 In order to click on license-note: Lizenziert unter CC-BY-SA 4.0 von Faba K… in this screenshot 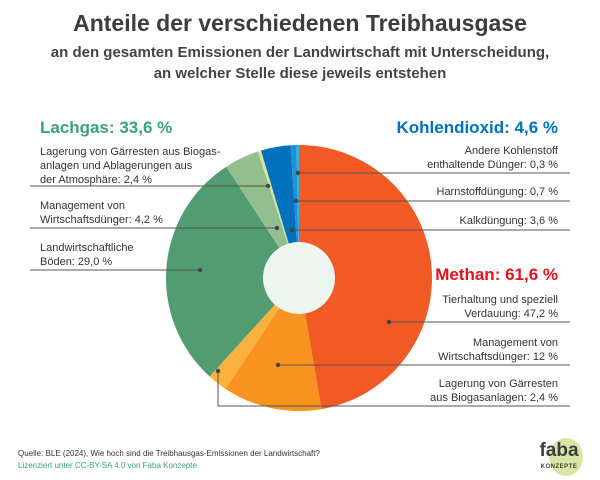, I will do `click(107, 465)`.